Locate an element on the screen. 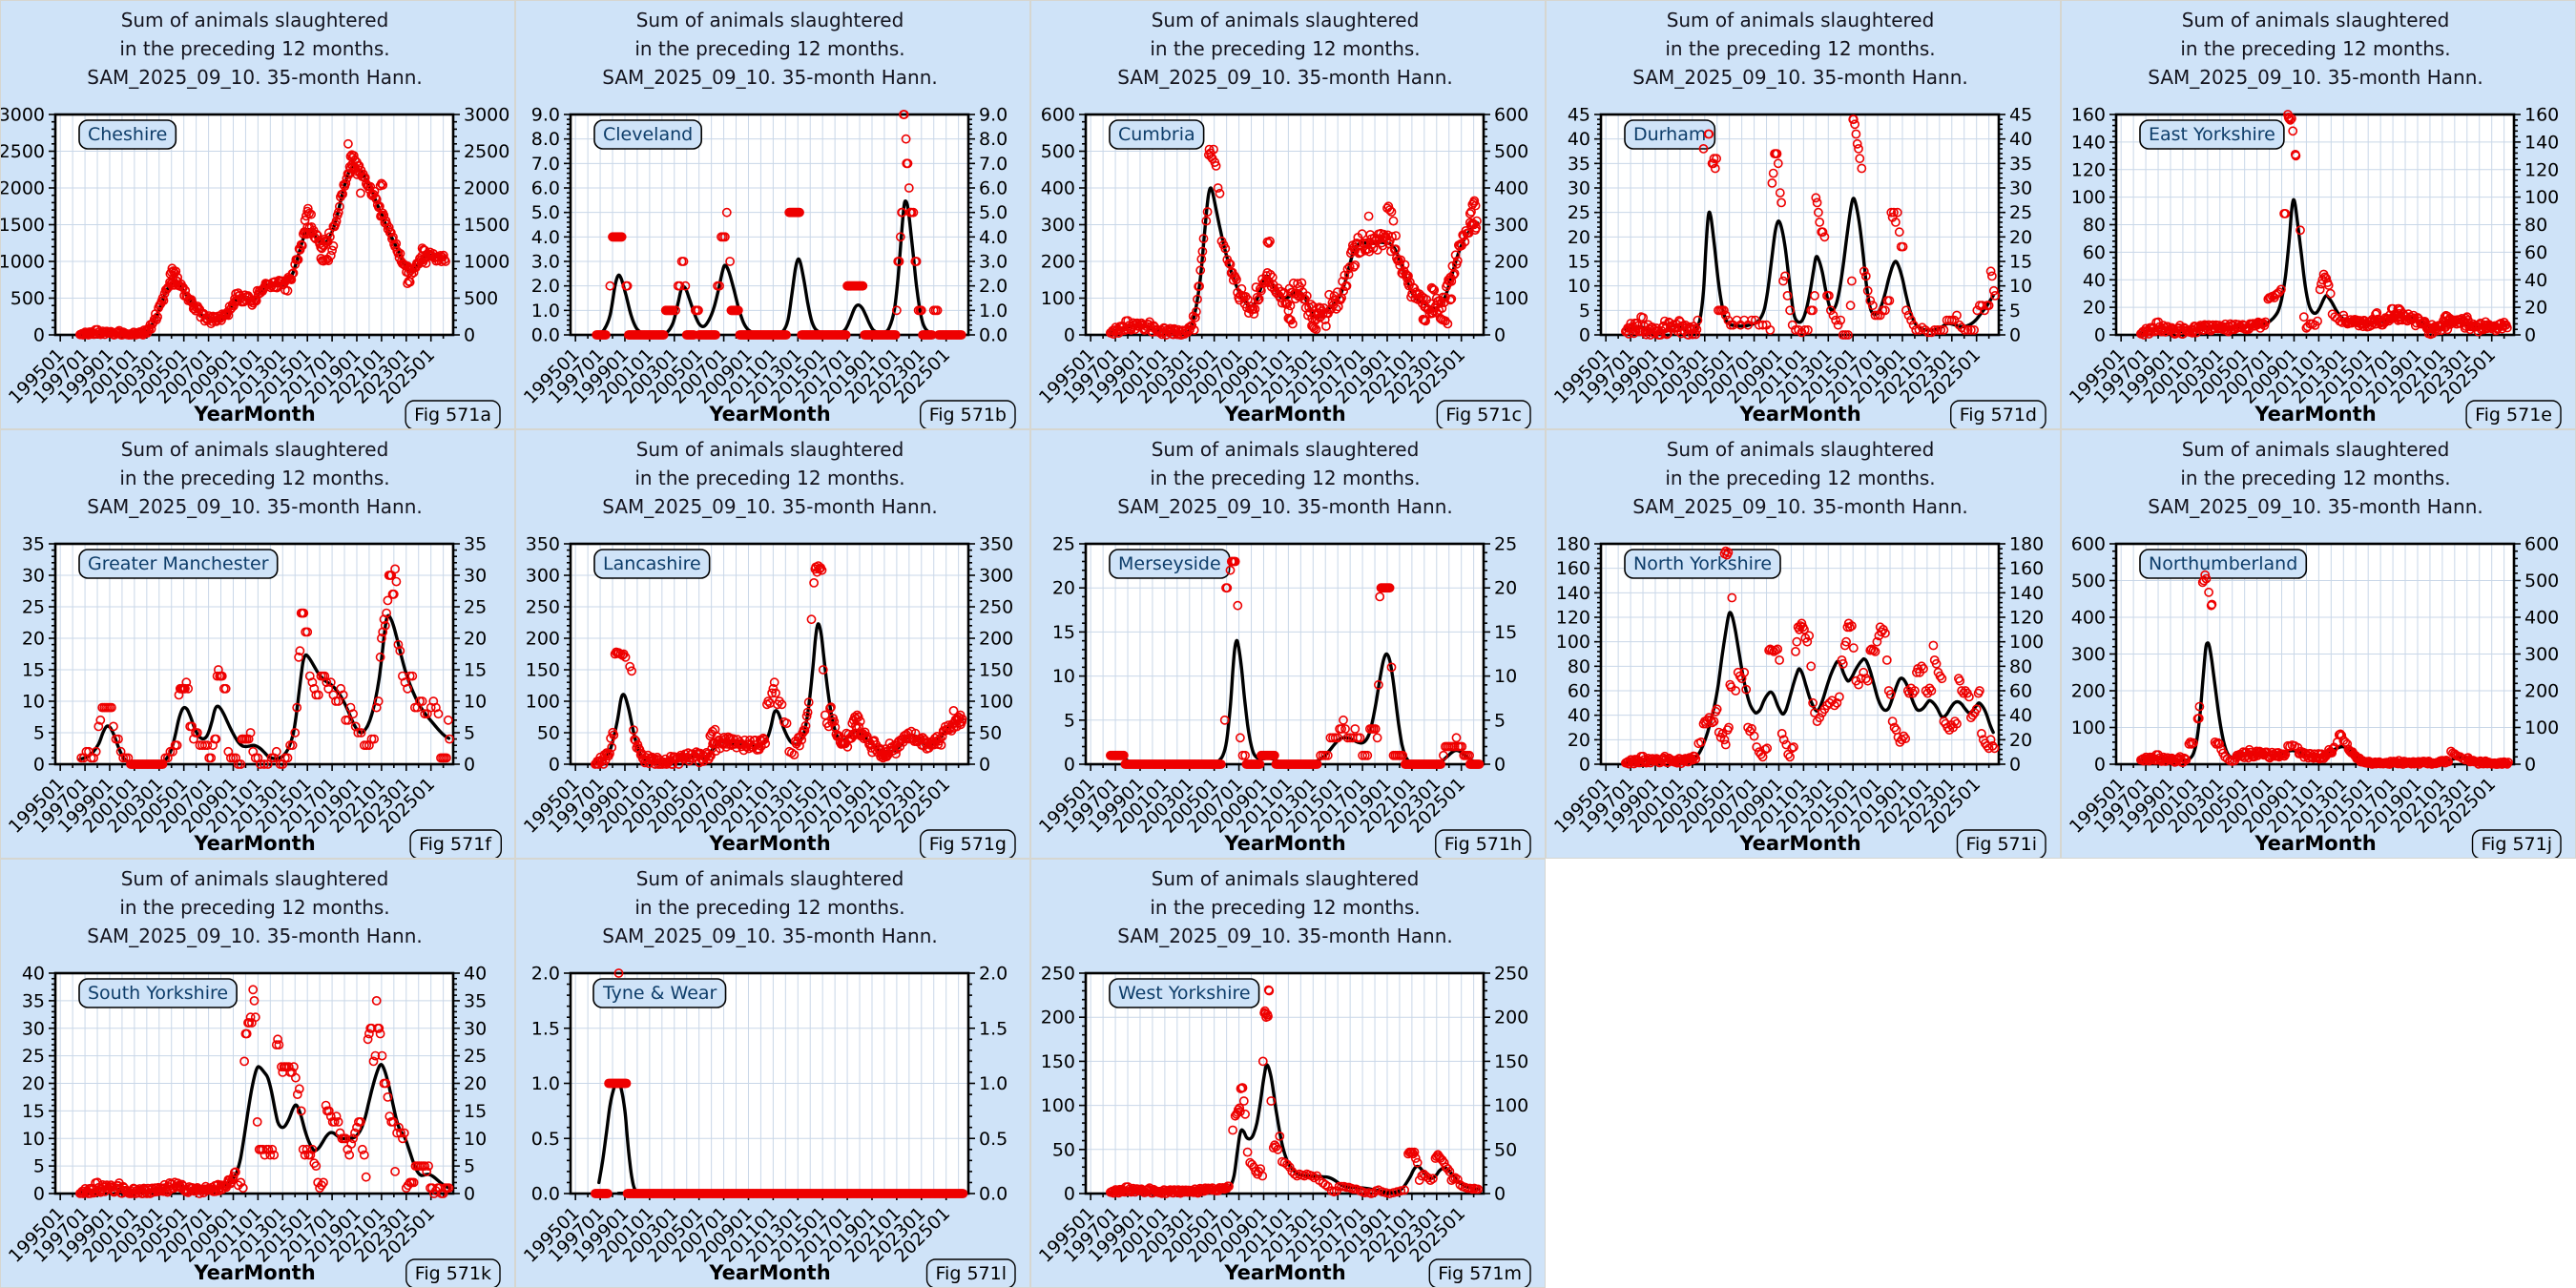 This screenshot has width=2576, height=1288. y-tick-label-left: 40 is located at coordinates (2094, 280).